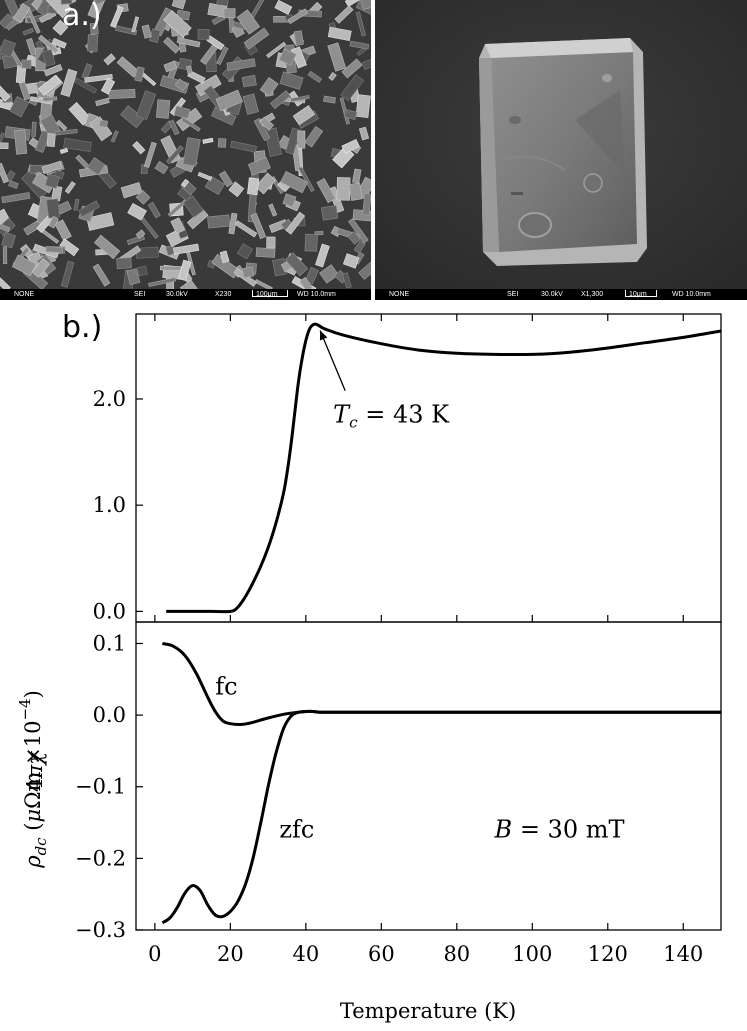  I want to click on tc-annotation-label: Tc = 43 K, so click(391, 416).